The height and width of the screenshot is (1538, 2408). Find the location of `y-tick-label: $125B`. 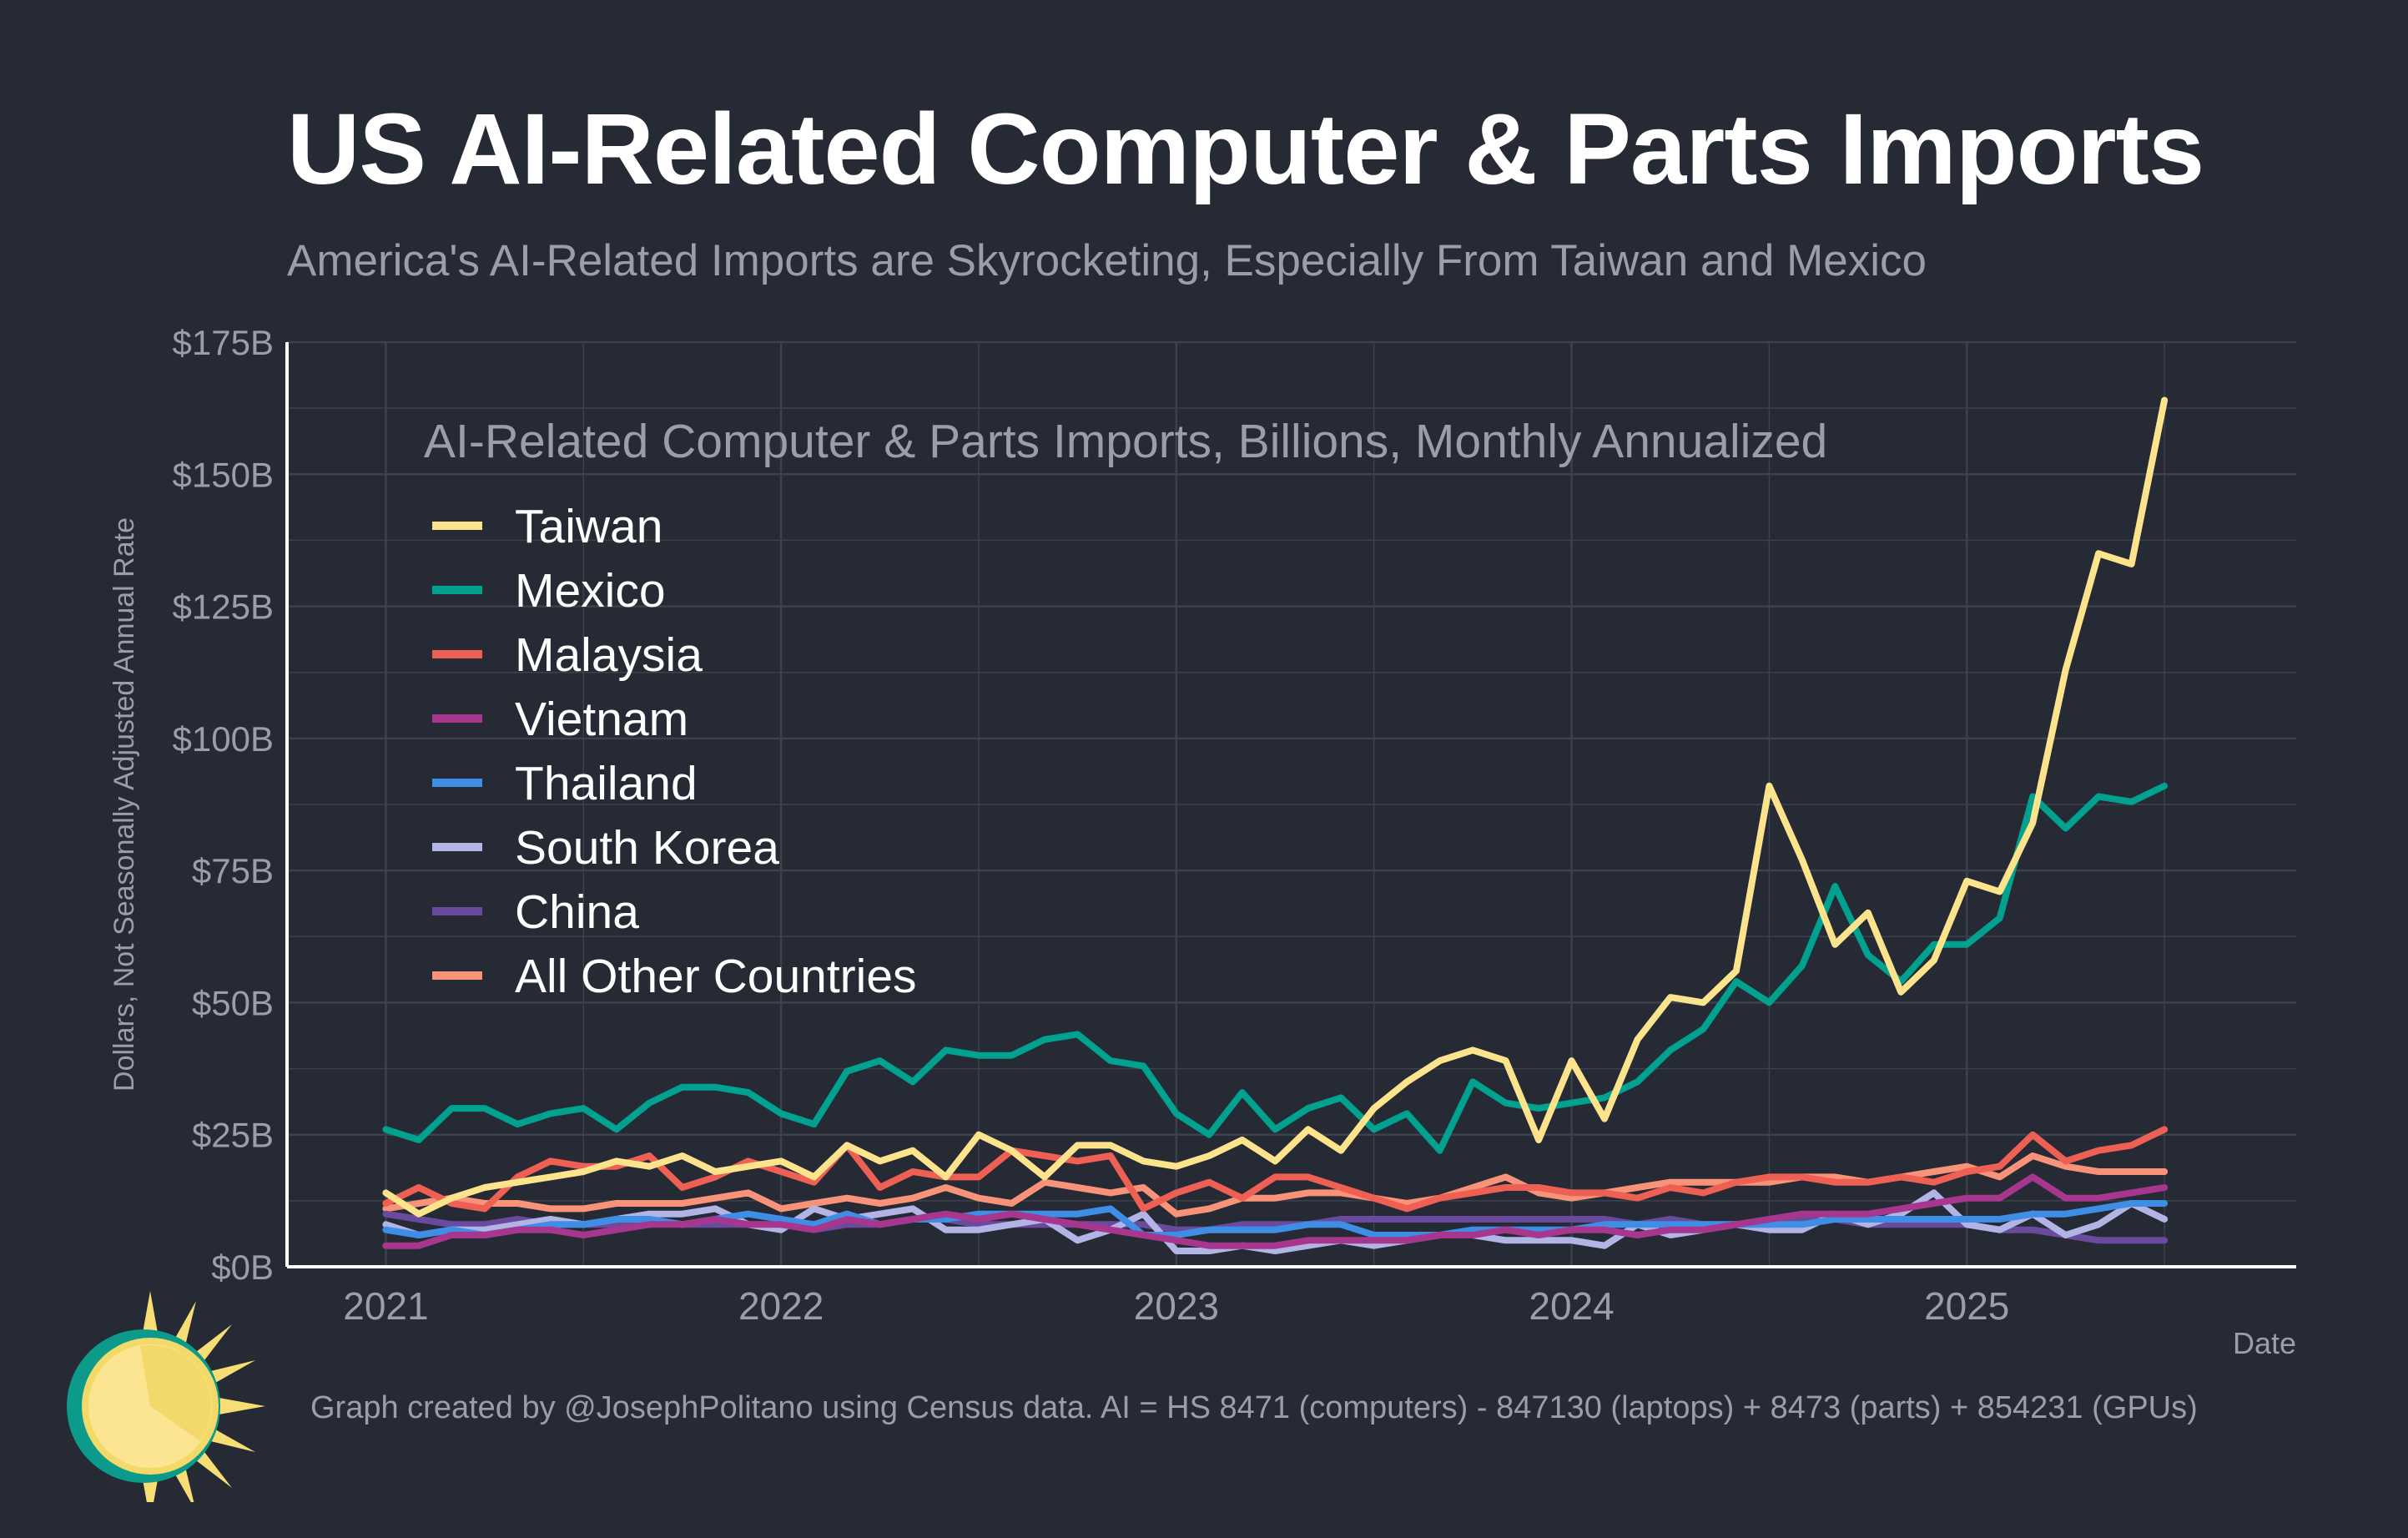

y-tick-label: $125B is located at coordinates (223, 607).